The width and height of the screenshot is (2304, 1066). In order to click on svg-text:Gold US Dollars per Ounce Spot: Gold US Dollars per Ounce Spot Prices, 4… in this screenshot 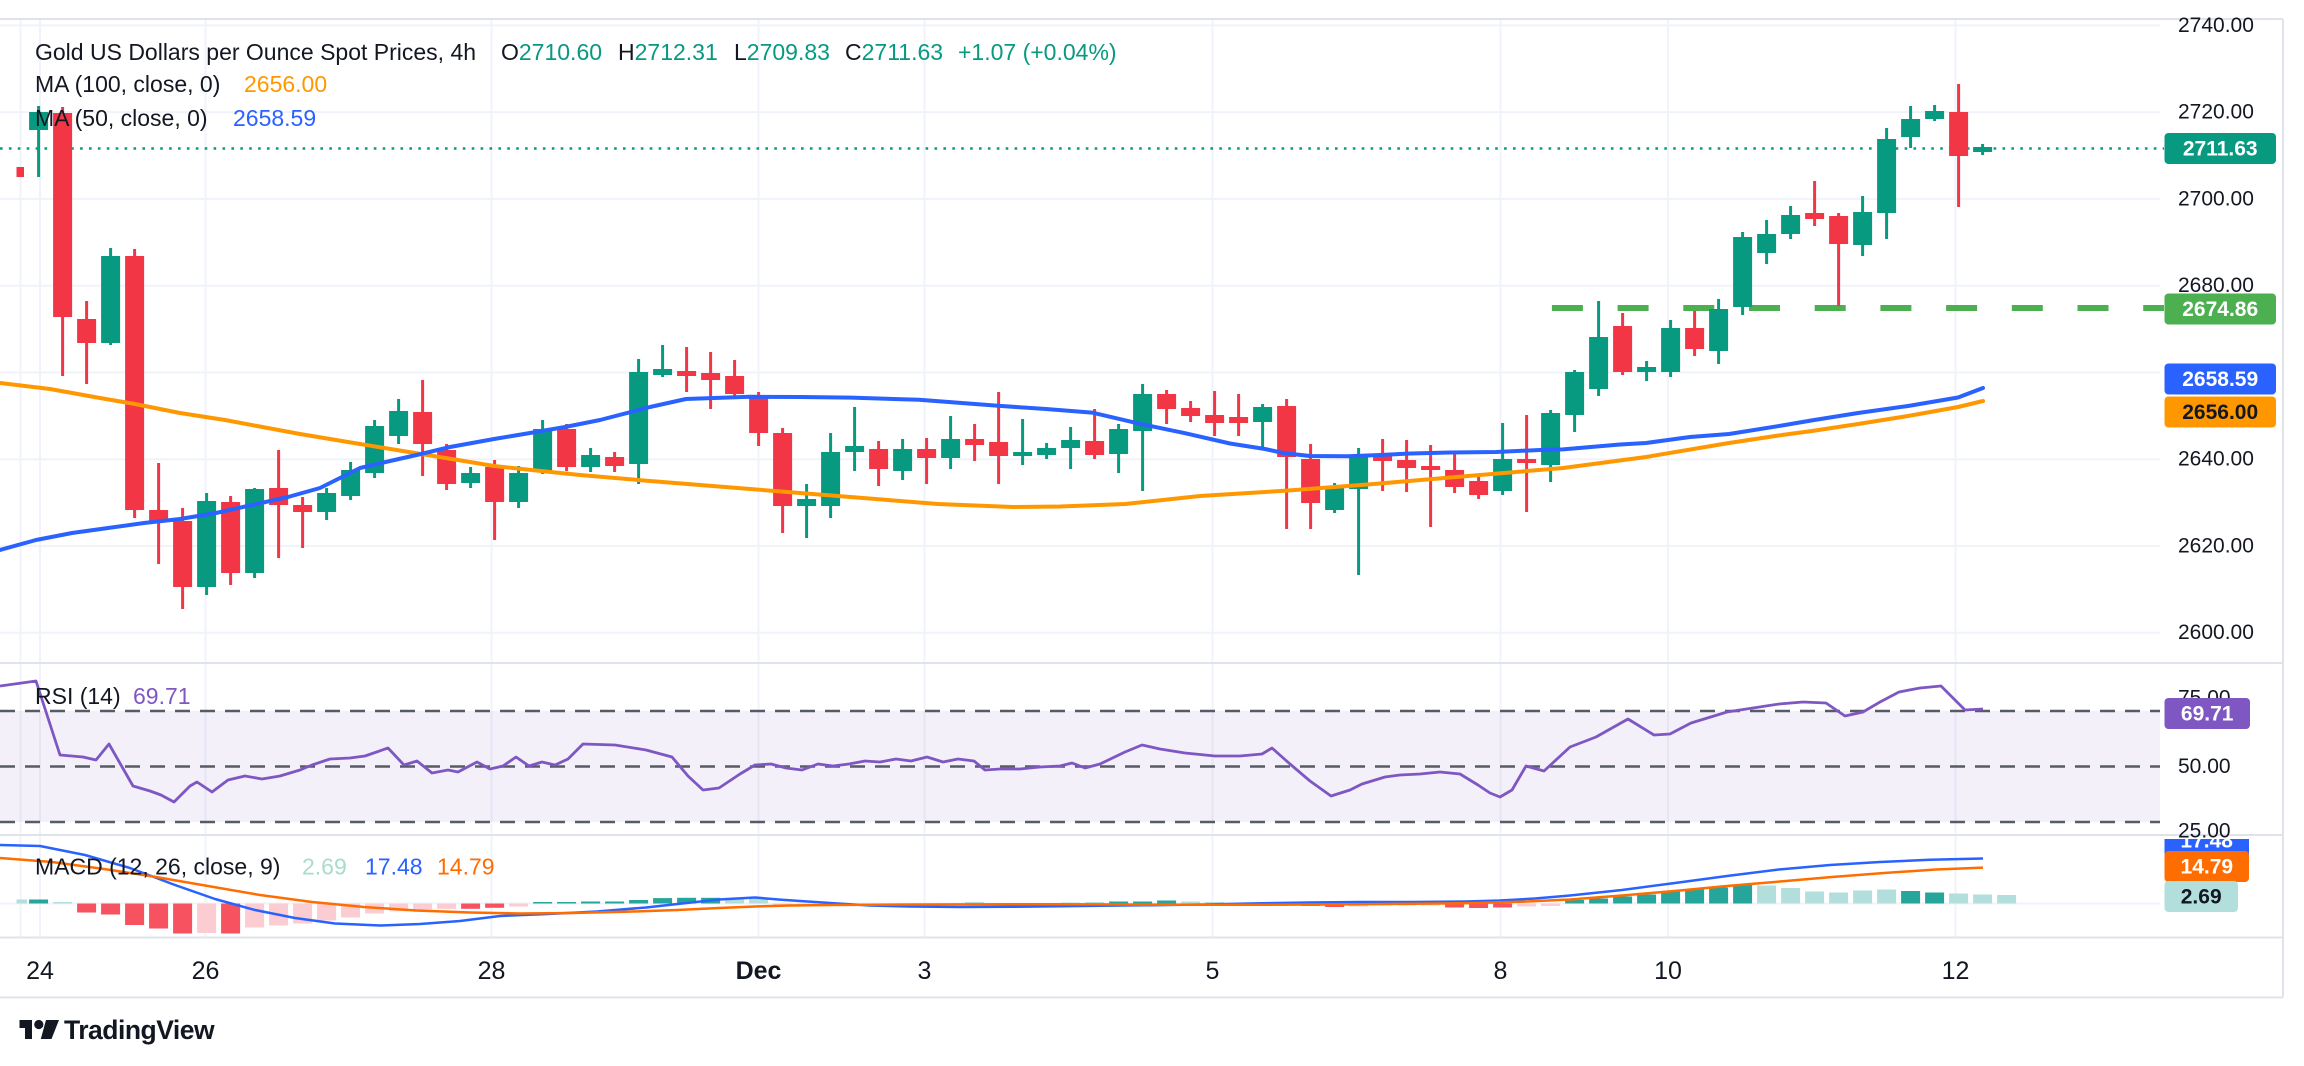, I will do `click(255, 52)`.